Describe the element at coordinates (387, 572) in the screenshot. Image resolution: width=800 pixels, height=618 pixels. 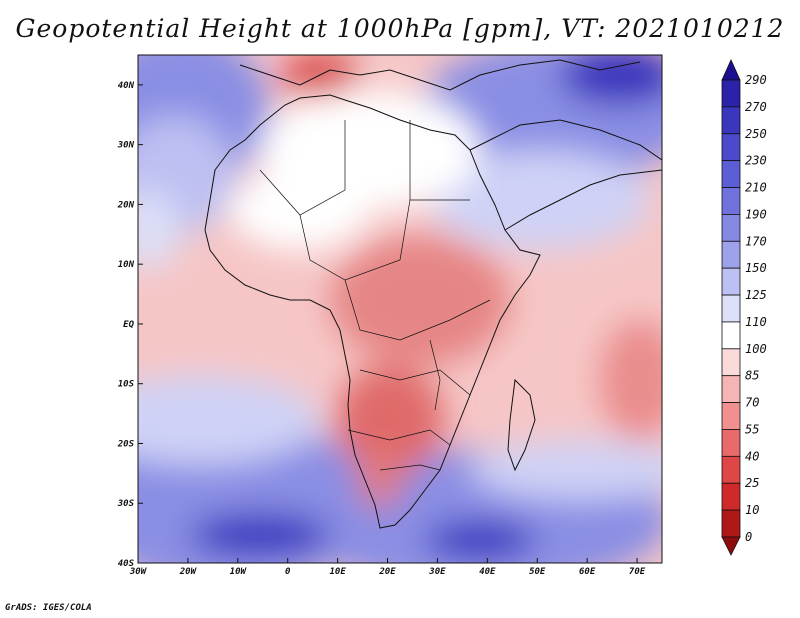
I see `lon-tick-label: 20E` at that location.